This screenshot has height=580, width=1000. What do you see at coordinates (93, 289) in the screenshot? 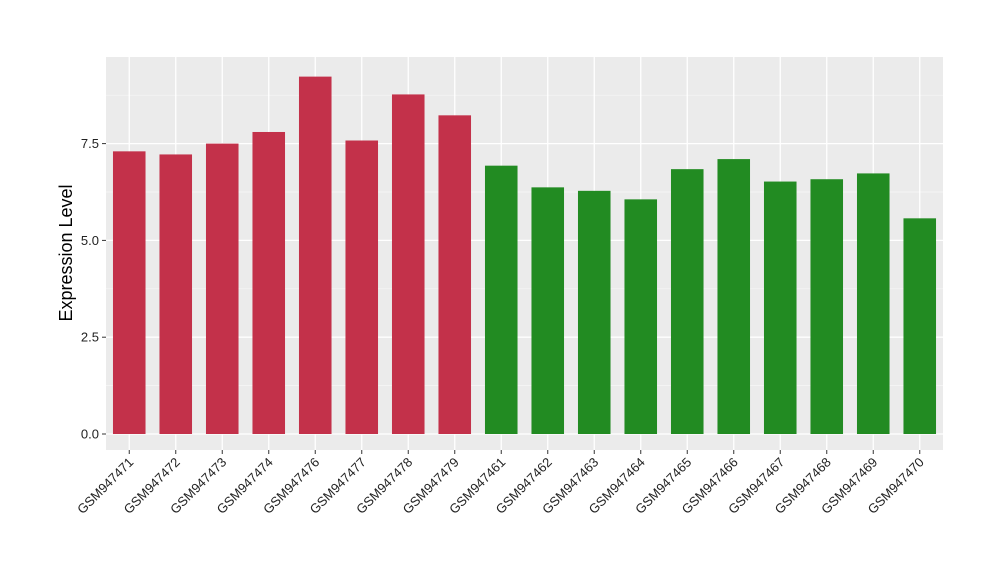
I see `y-axis-ticks: 0.0 2.5 5.0 7.5` at bounding box center [93, 289].